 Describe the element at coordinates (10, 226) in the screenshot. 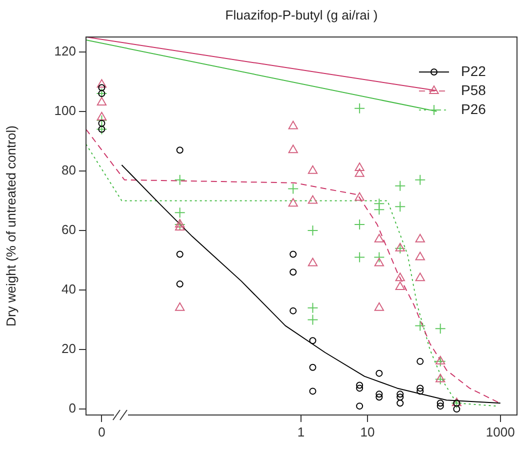

I see `y-axis-title: Dry weight (% of untreated control)` at that location.